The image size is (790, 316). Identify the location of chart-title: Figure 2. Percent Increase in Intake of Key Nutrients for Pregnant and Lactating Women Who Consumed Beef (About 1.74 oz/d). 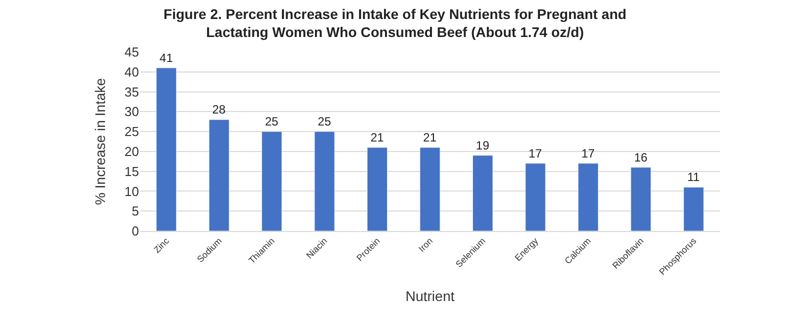
(395, 23).